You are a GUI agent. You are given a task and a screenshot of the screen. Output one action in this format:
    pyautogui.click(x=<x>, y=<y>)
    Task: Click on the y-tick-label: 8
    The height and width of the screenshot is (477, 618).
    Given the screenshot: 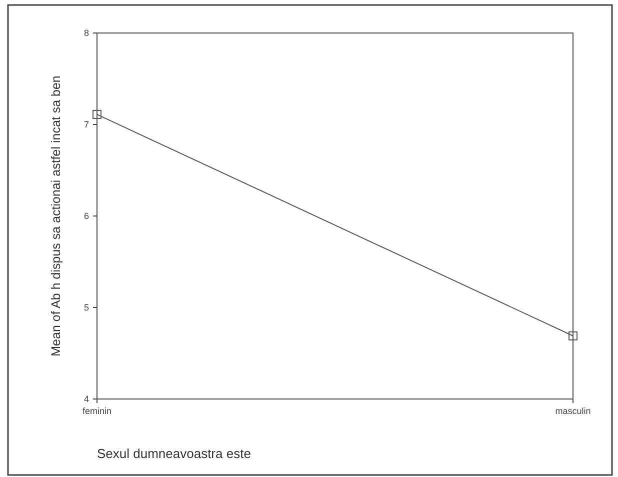 What is the action you would take?
    pyautogui.click(x=86, y=33)
    